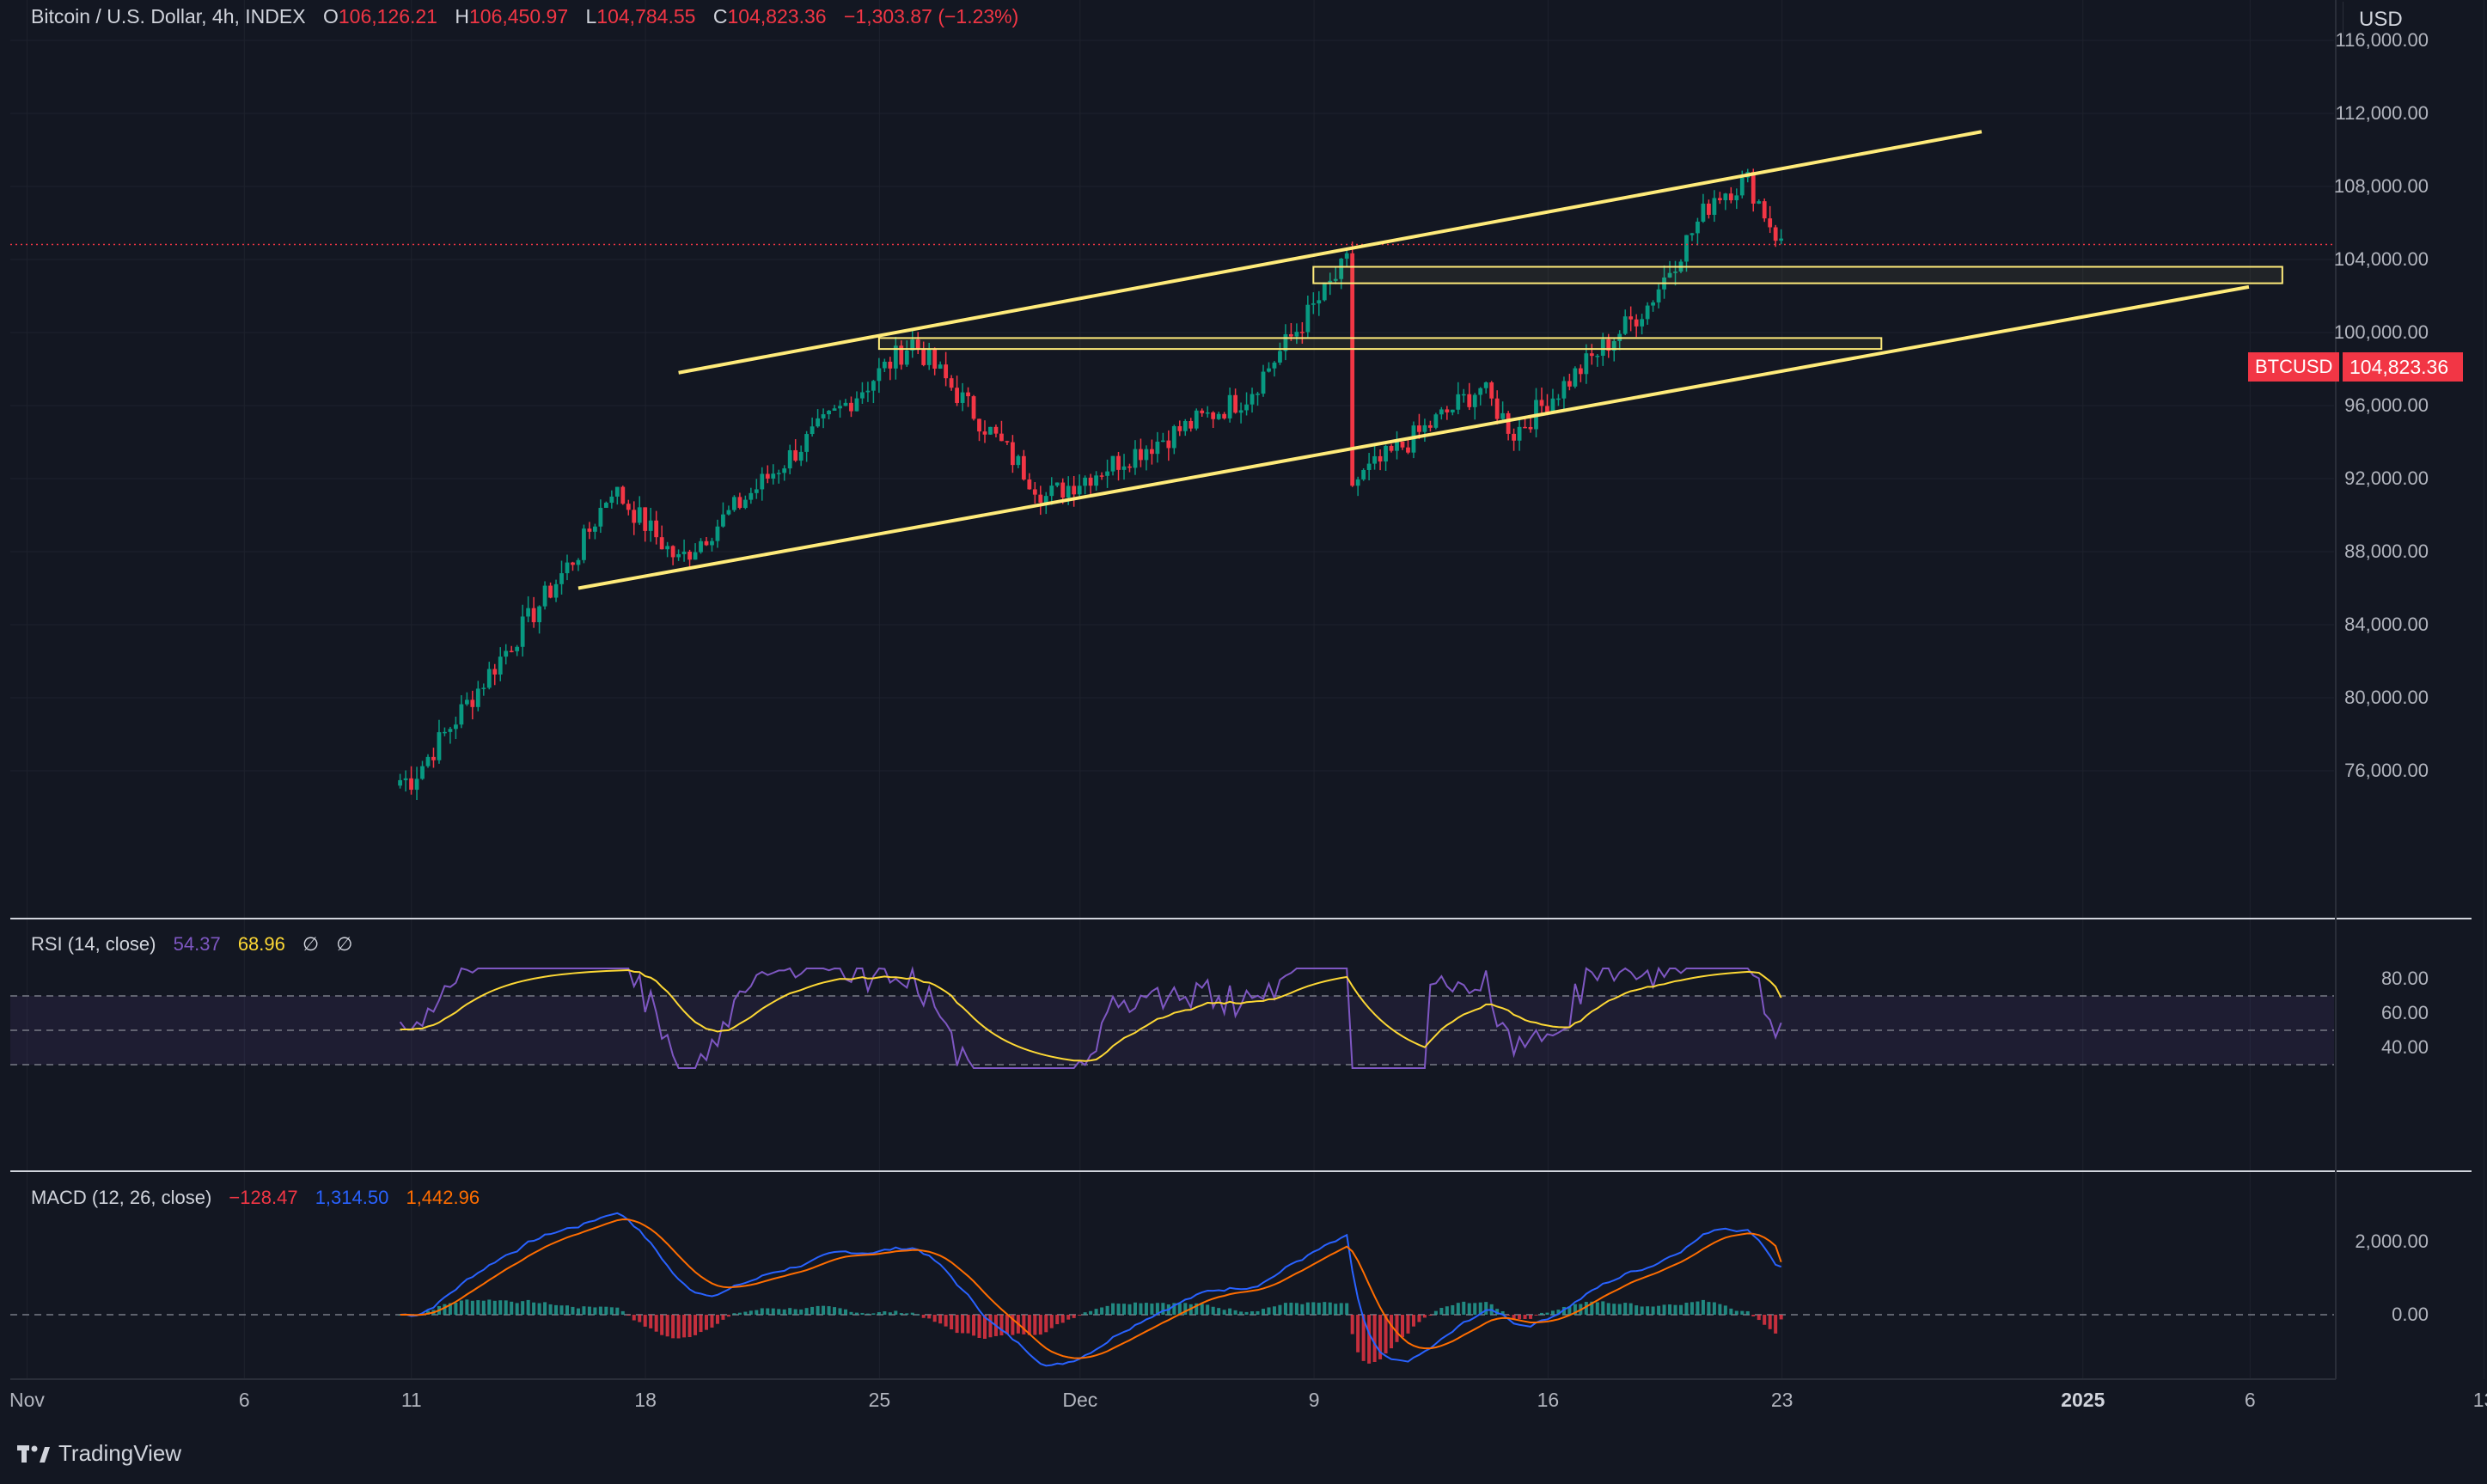 The height and width of the screenshot is (1484, 2487). Describe the element at coordinates (1091, 1289) in the screenshot. I see `macd-signal-line` at that location.